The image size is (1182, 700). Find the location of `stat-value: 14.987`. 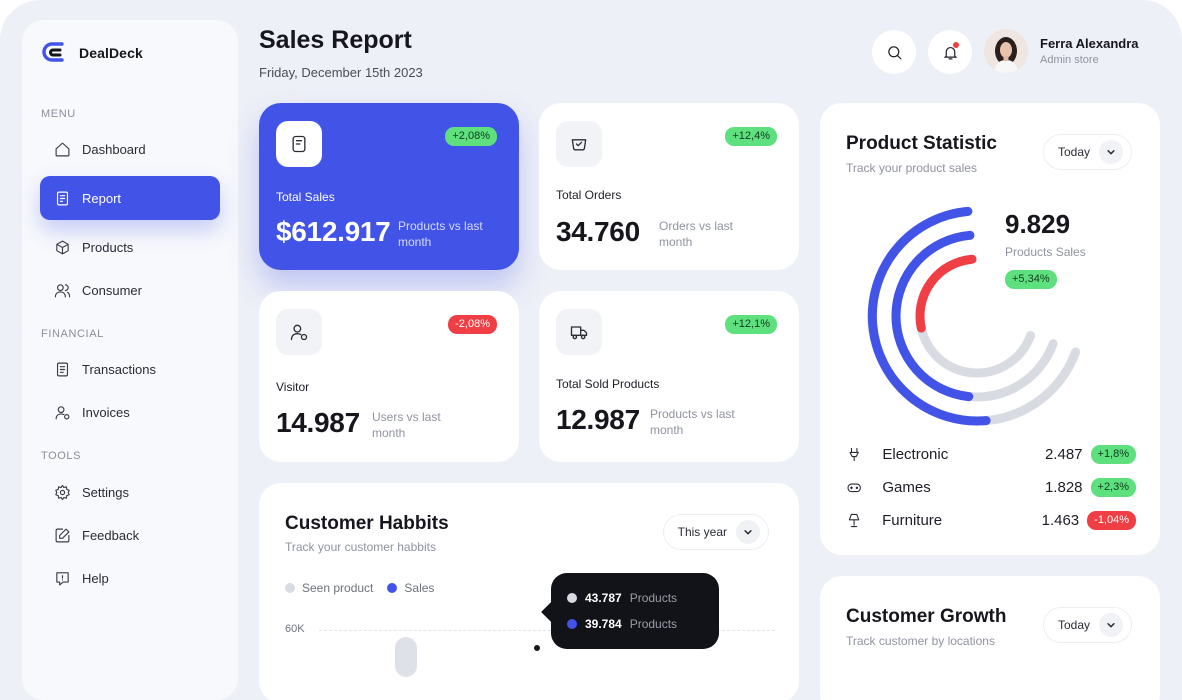

stat-value: 14.987 is located at coordinates (318, 422).